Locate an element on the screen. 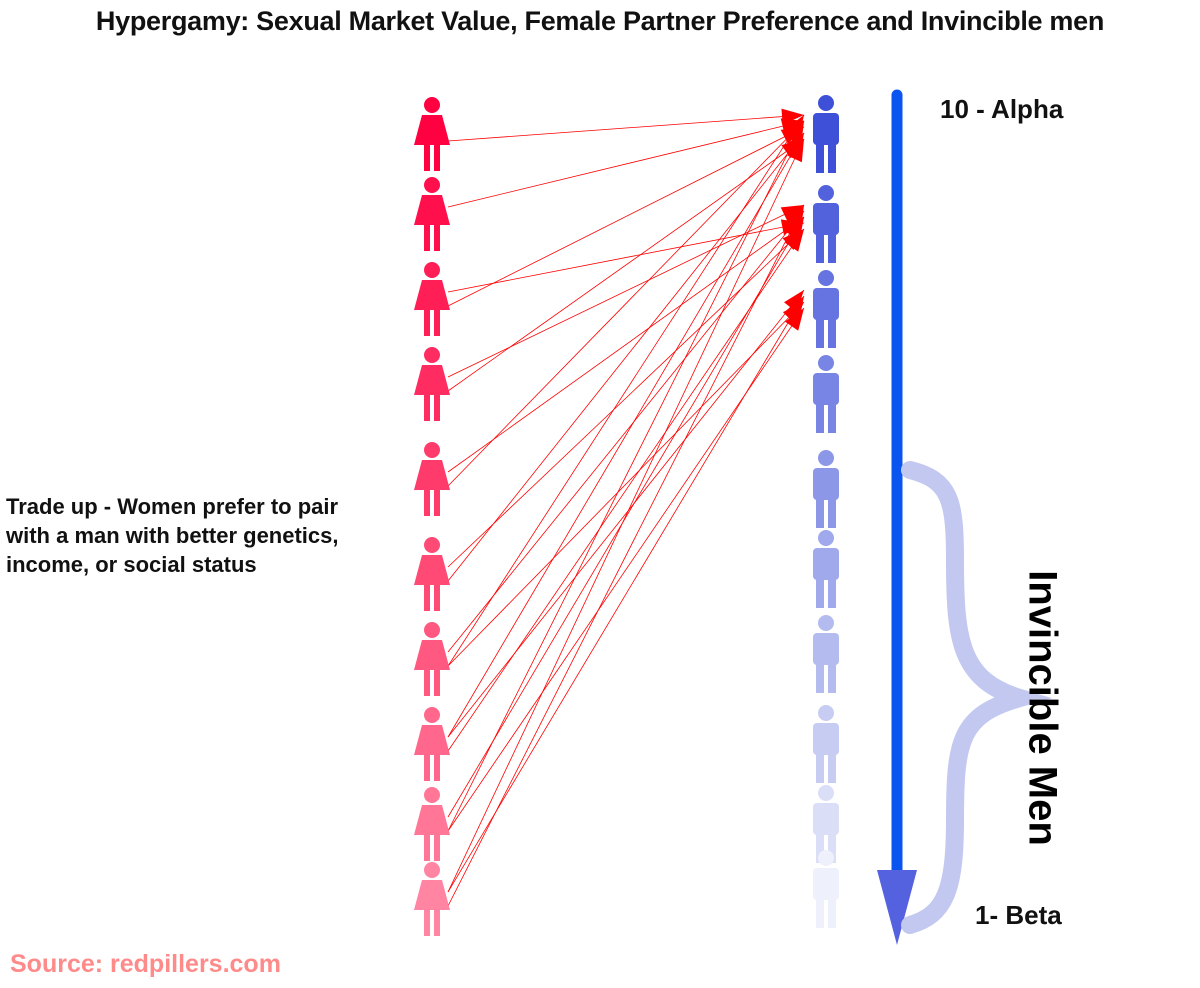 This screenshot has width=1200, height=988. alpha-label: 10 - Alpha is located at coordinates (1002, 109).